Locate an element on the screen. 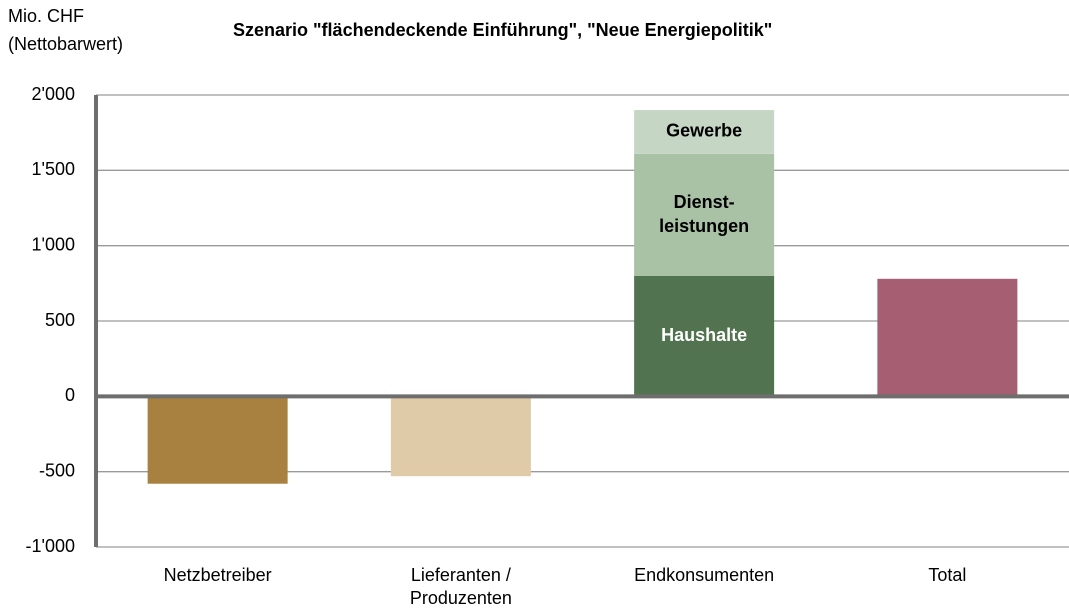 The width and height of the screenshot is (1069, 613). y-axis-label: Mio. CHF (Nettobarwert) is located at coordinates (65, 30).